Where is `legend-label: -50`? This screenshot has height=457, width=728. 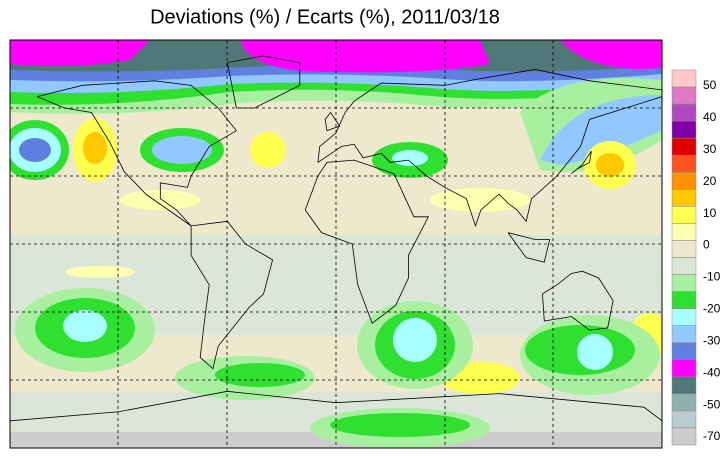
legend-label: -50 is located at coordinates (712, 404).